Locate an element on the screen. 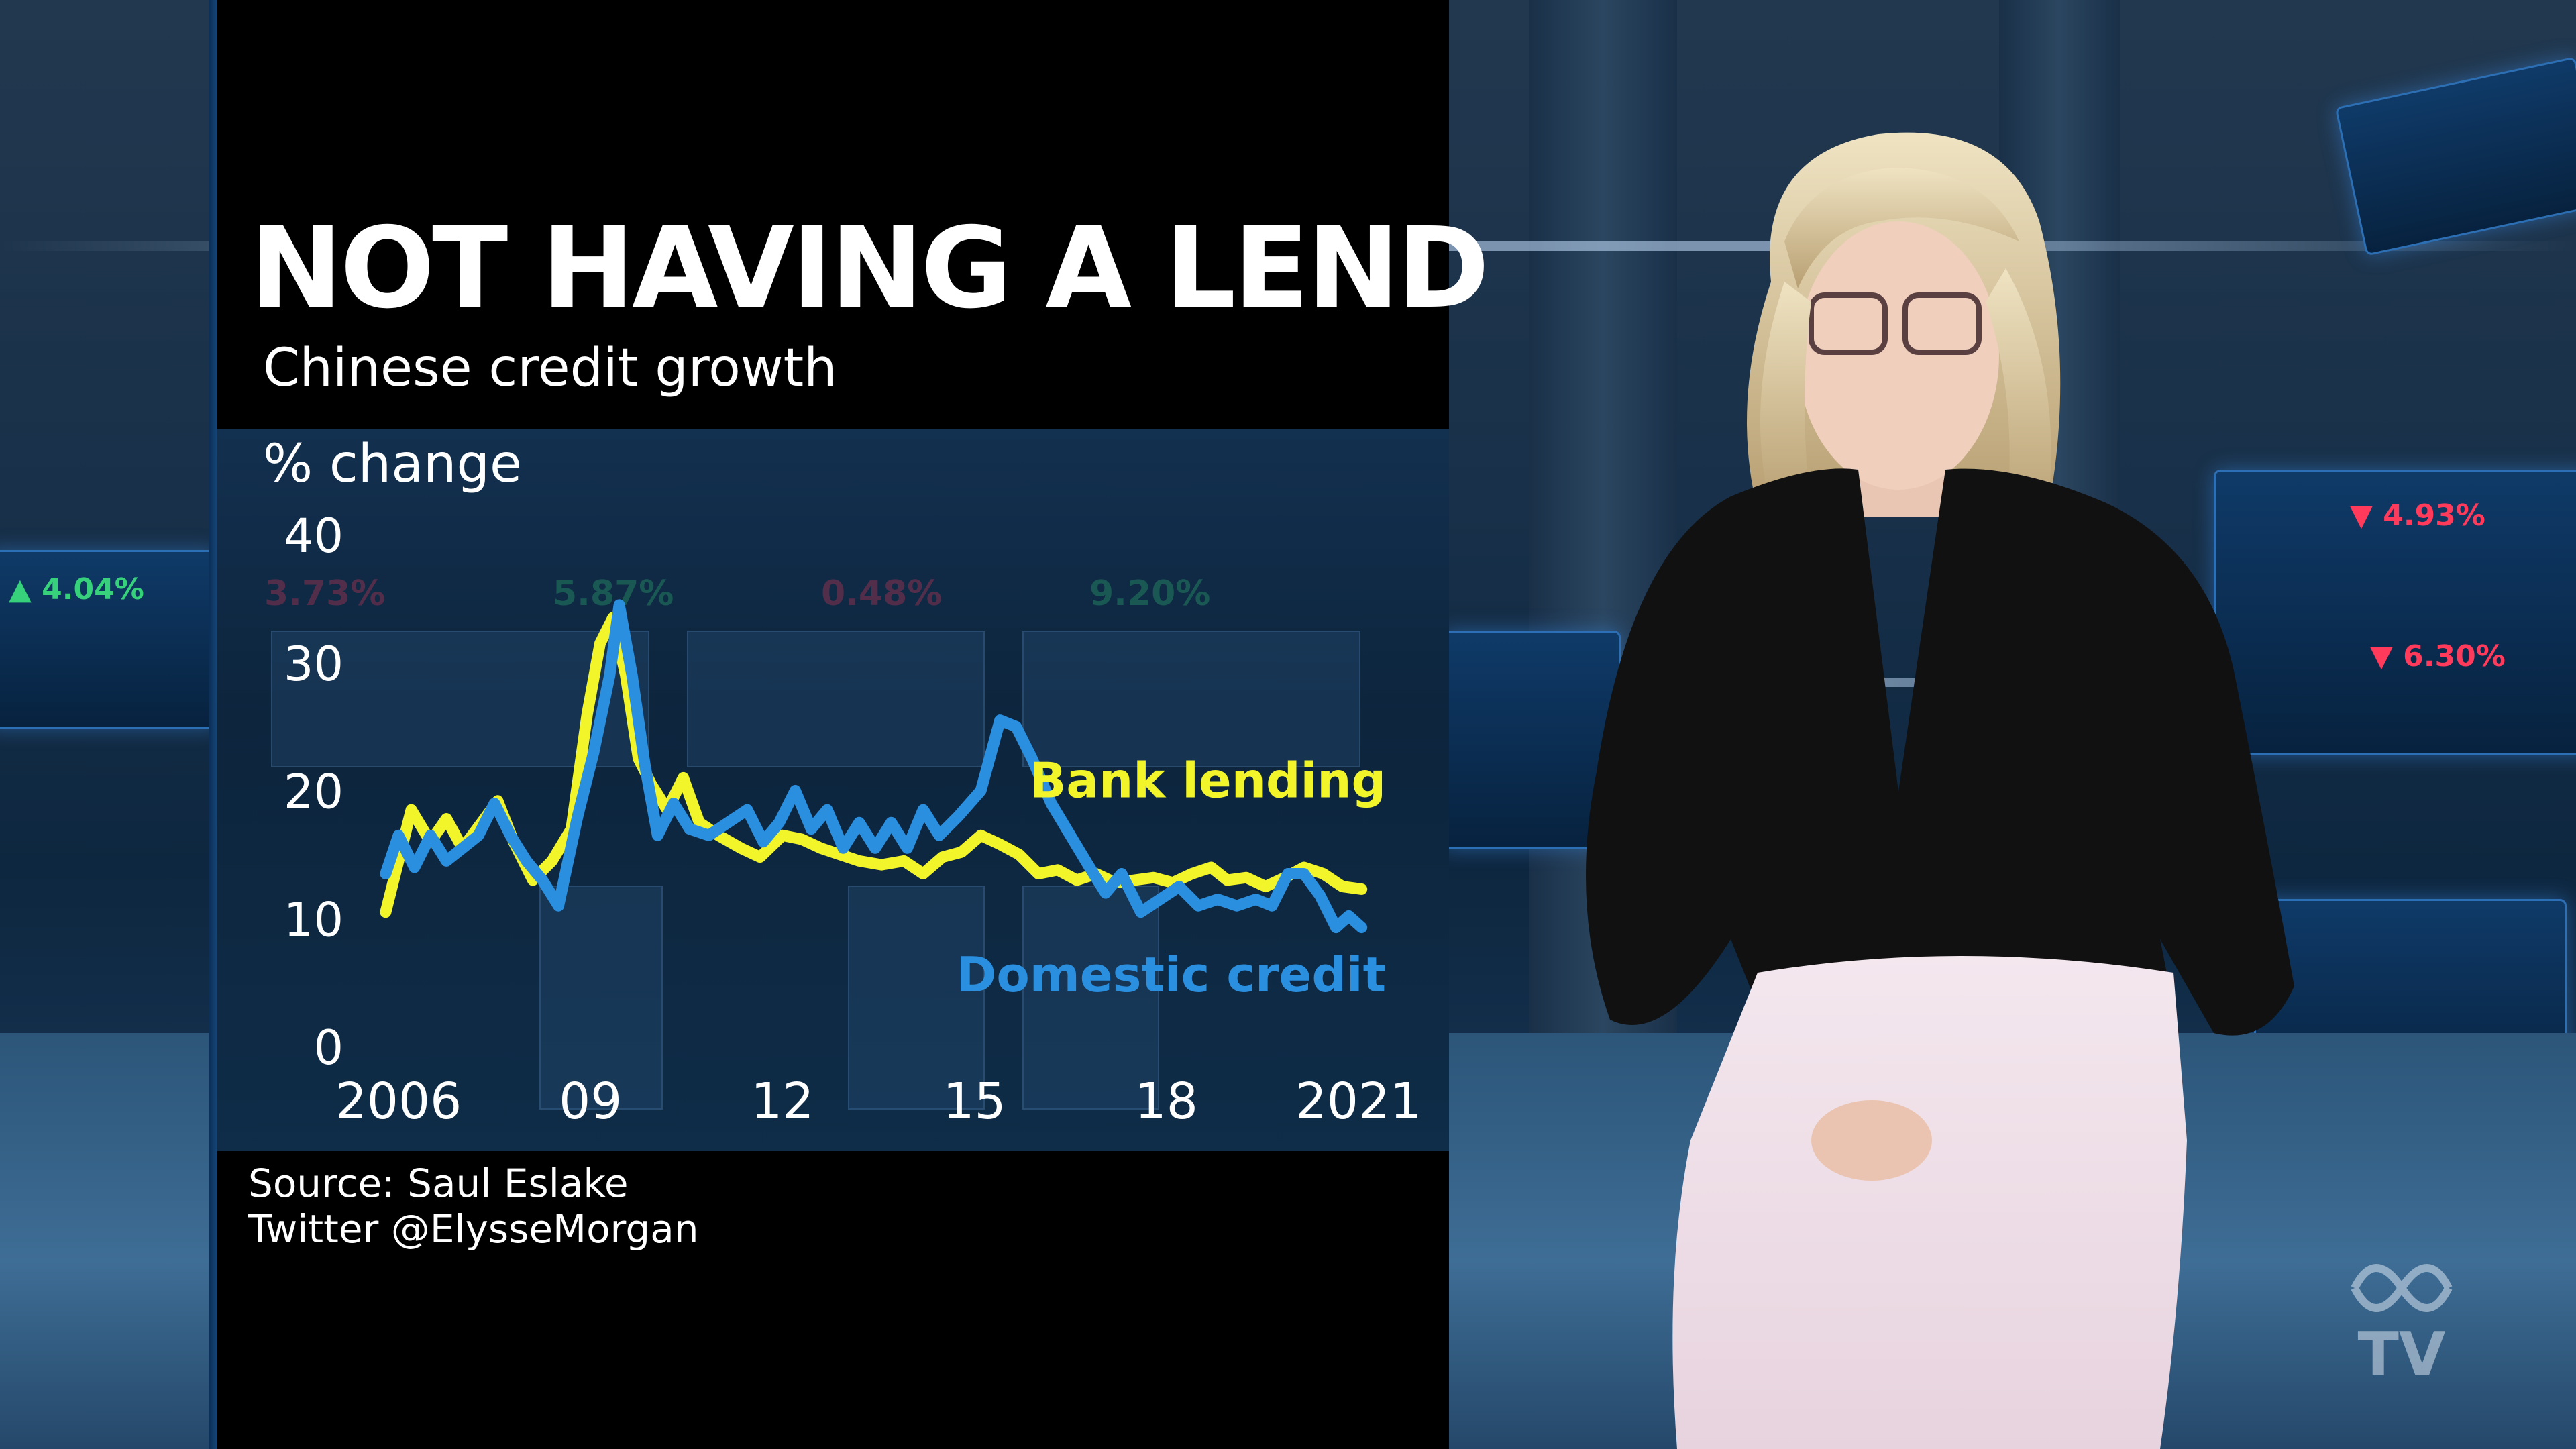 The height and width of the screenshot is (1449, 2576). domestic-credit-line is located at coordinates (874, 766).